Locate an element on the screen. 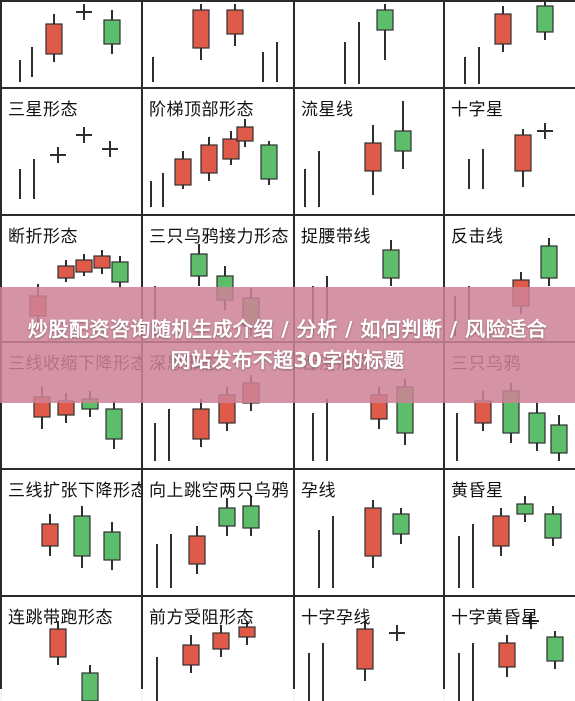 The image size is (575, 701). pattern-label: 三只乌鸦接力形态 is located at coordinates (219, 237).